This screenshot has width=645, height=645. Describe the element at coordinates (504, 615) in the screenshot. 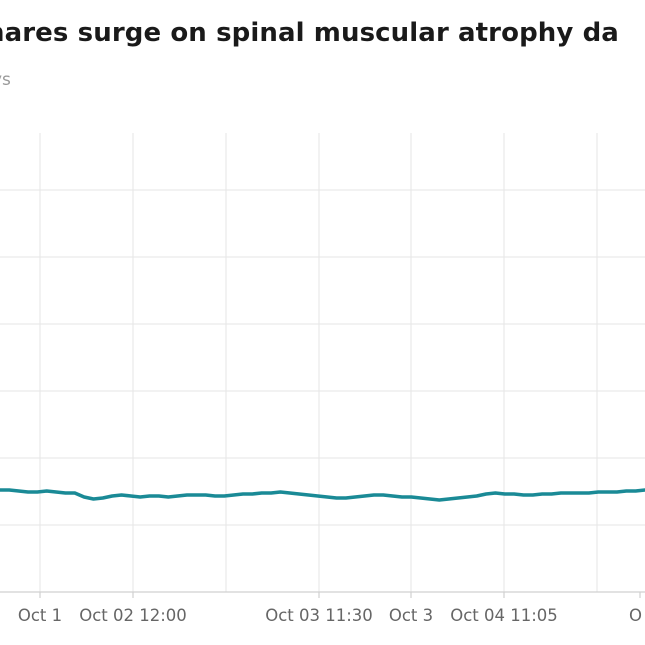

I see `x-tick-label: Oct 04 11:05` at that location.